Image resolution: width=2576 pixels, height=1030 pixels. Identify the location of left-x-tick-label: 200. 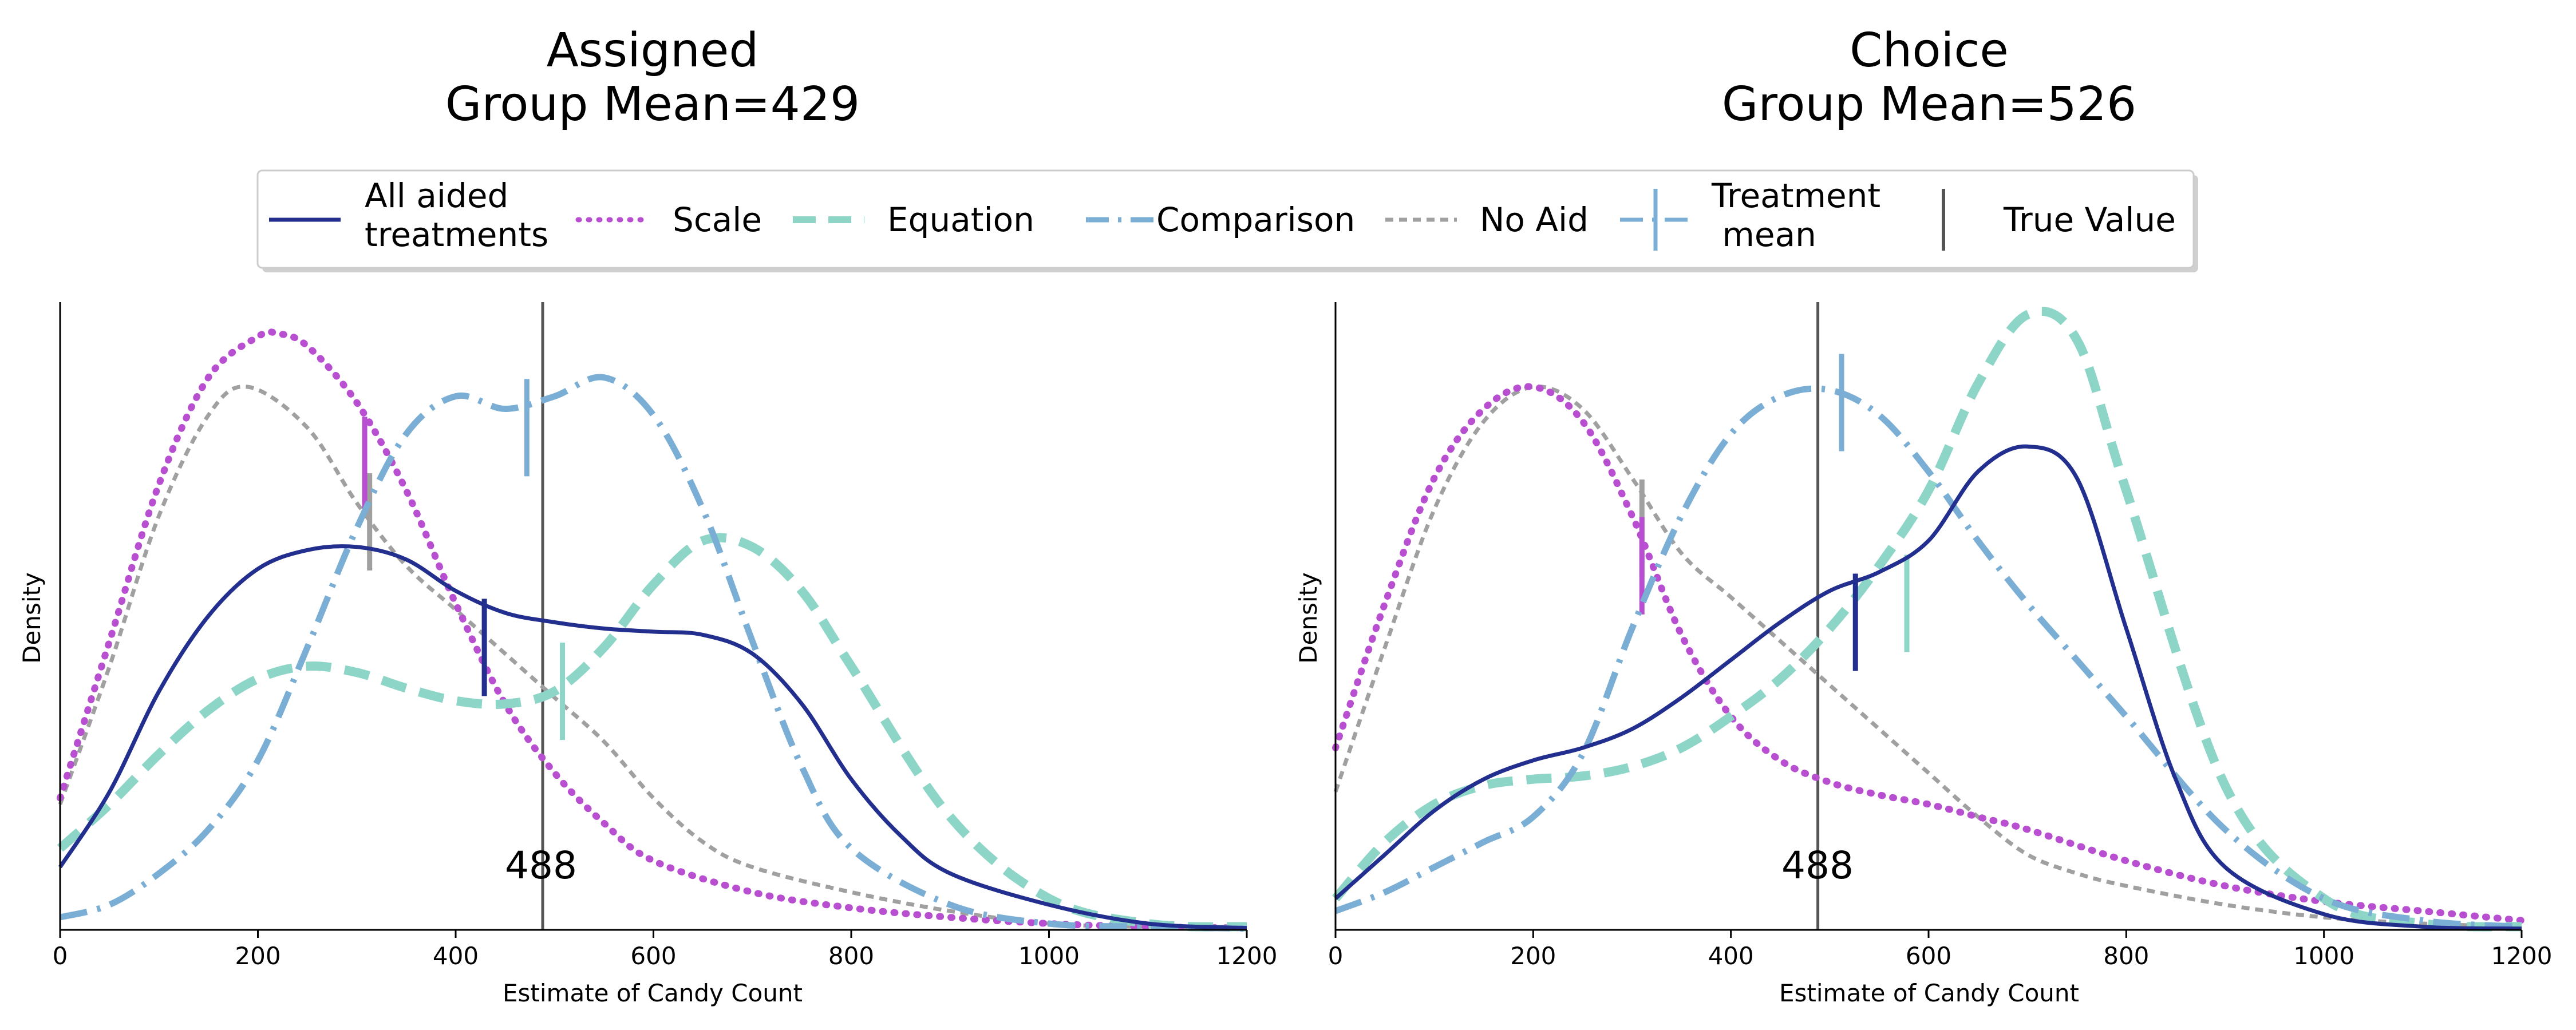
(257, 956).